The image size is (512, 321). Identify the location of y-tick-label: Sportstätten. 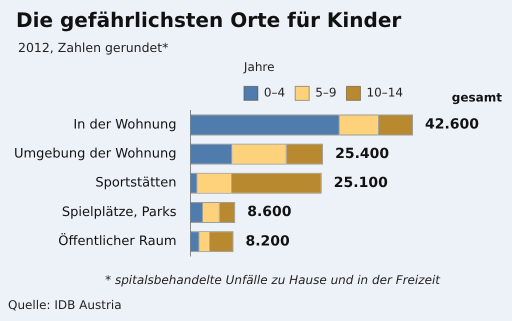
(136, 183).